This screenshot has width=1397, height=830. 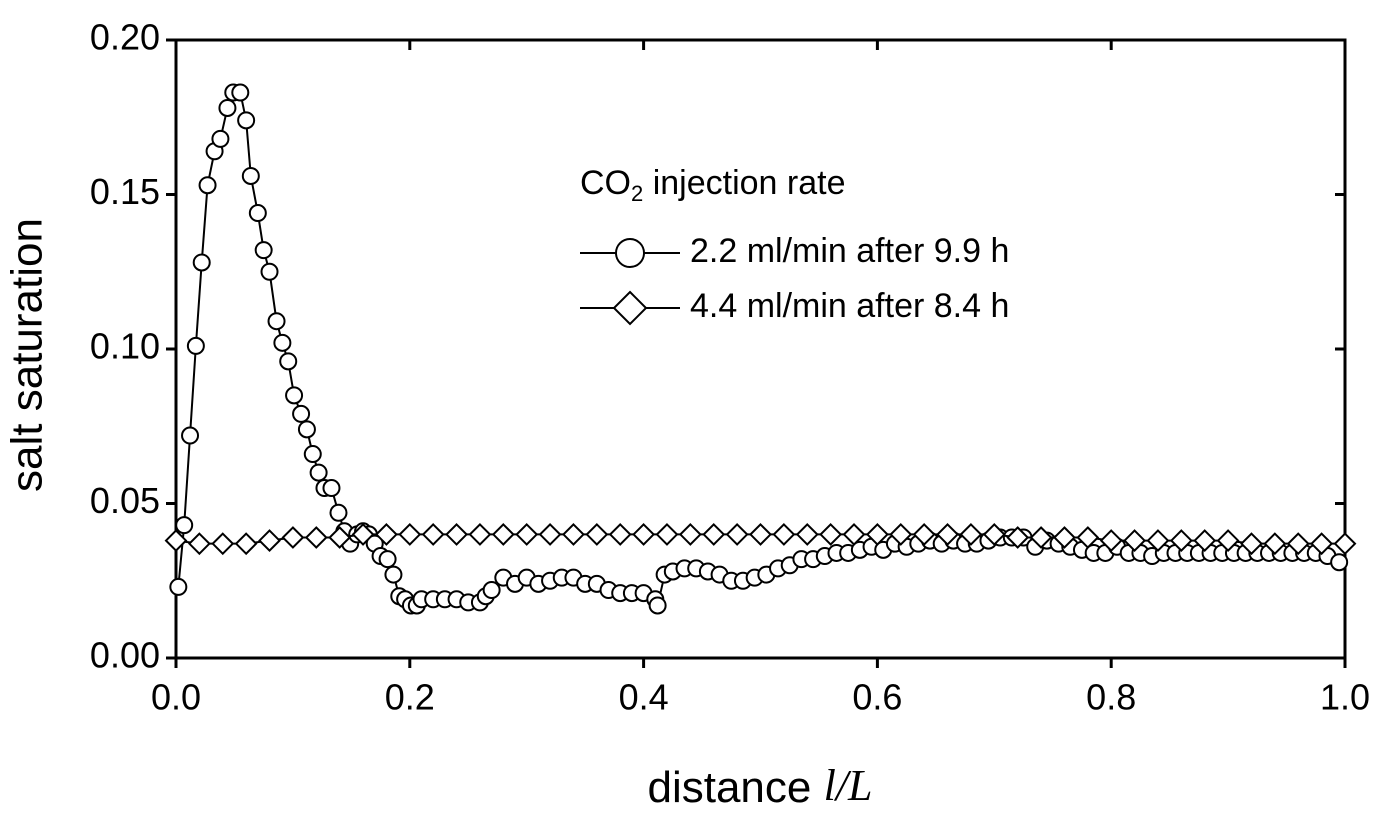 What do you see at coordinates (125, 655) in the screenshot?
I see `y-tick-label: 0.00` at bounding box center [125, 655].